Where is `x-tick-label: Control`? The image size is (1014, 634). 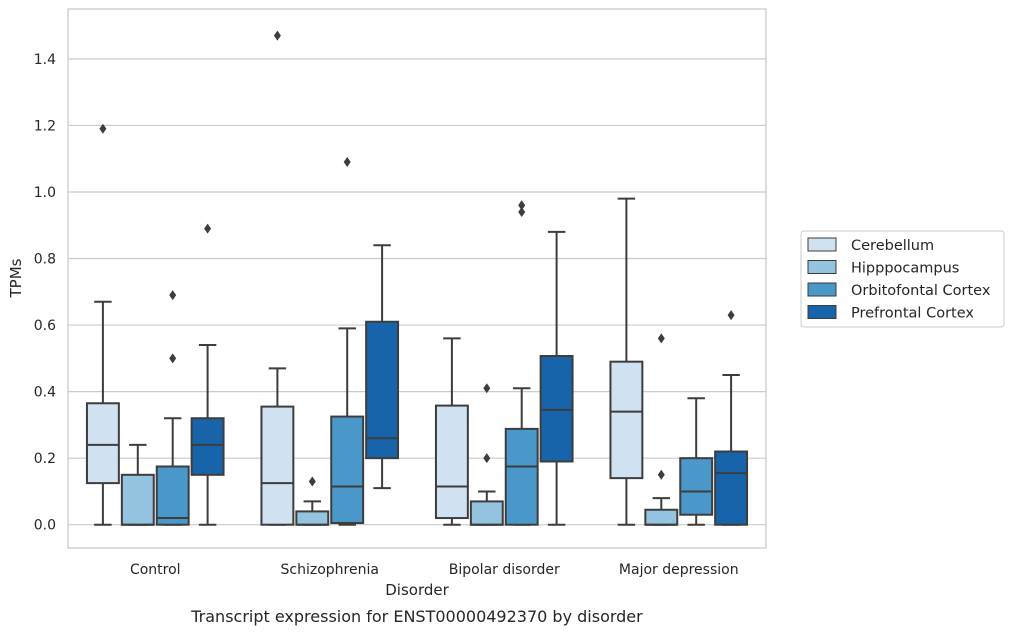
x-tick-label: Control is located at coordinates (155, 570).